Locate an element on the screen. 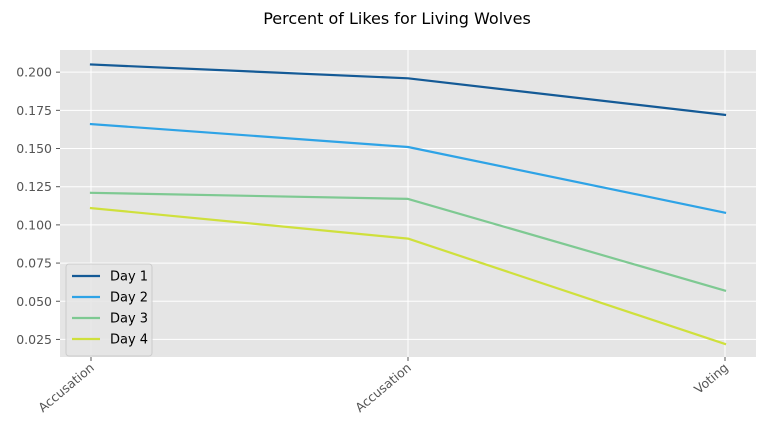 This screenshot has height=437, width=766. legend-label: Day 2 is located at coordinates (129, 298).